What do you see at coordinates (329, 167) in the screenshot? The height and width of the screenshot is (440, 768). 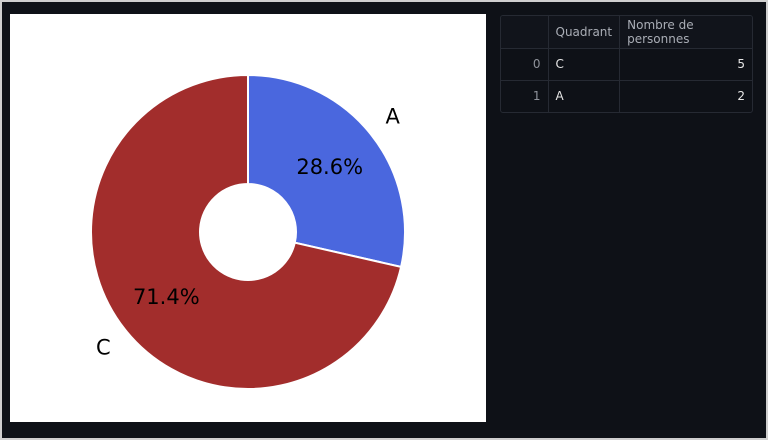 I see `slice-percent-label: 28.6%` at bounding box center [329, 167].